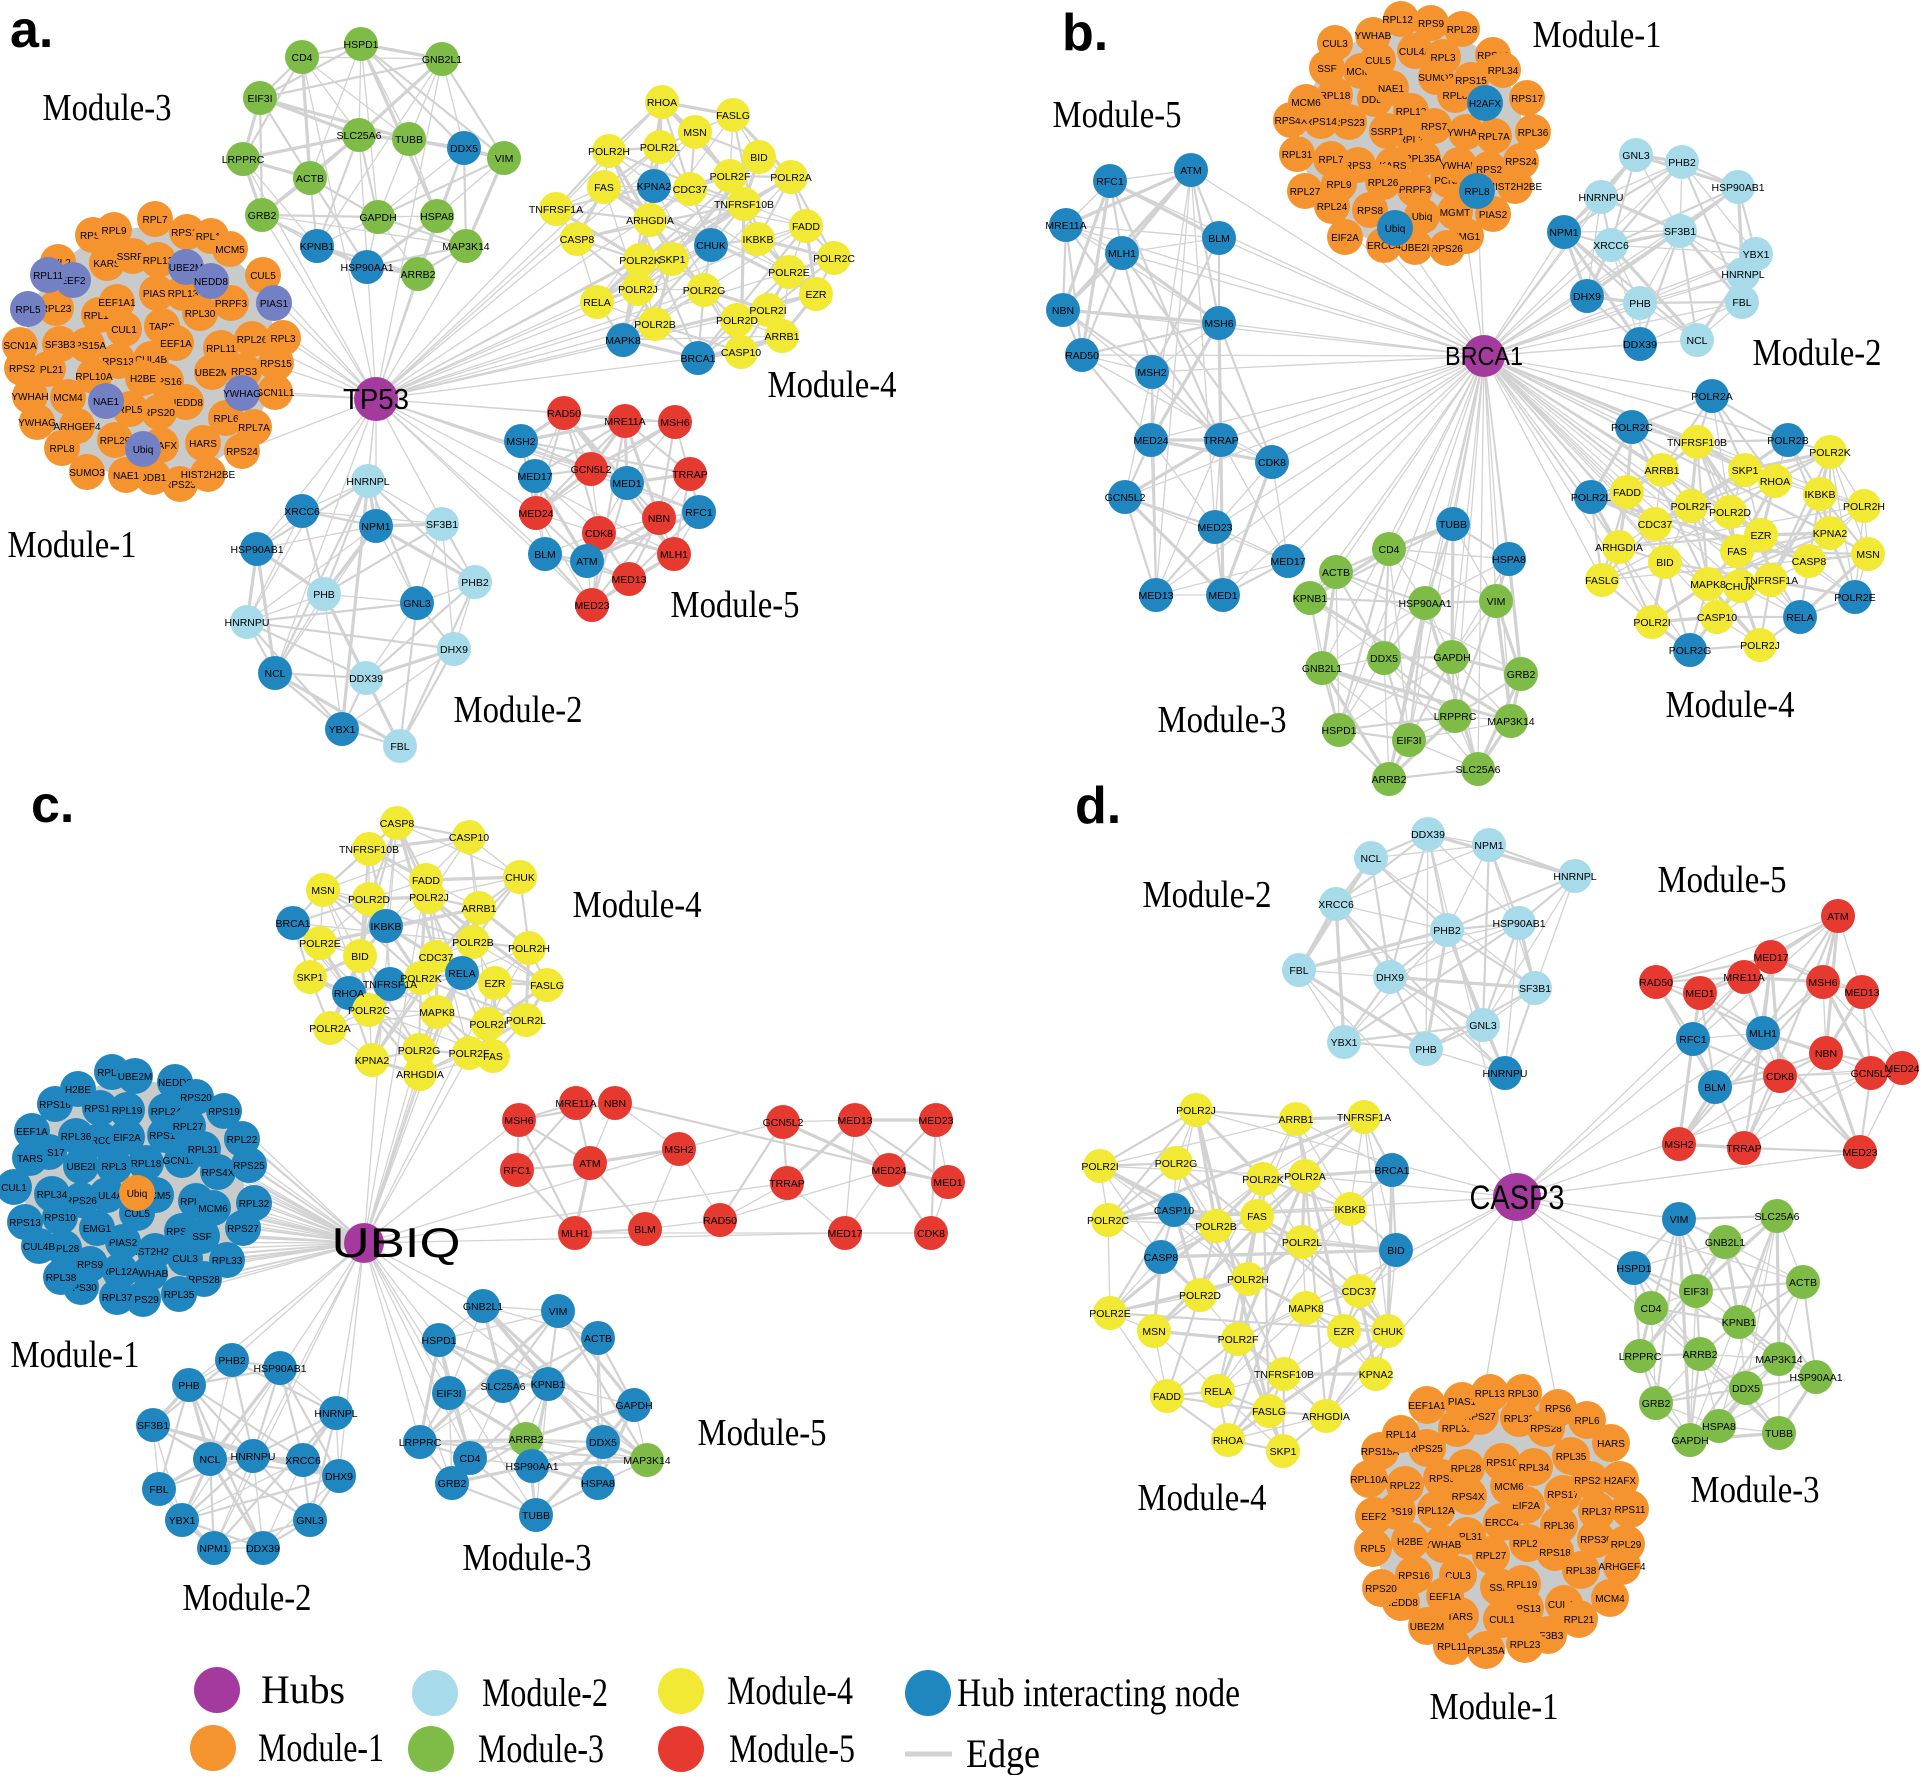 This screenshot has height=1780, width=1923. Describe the element at coordinates (638, 290) in the screenshot. I see `svg-text: POLR2J` at that location.